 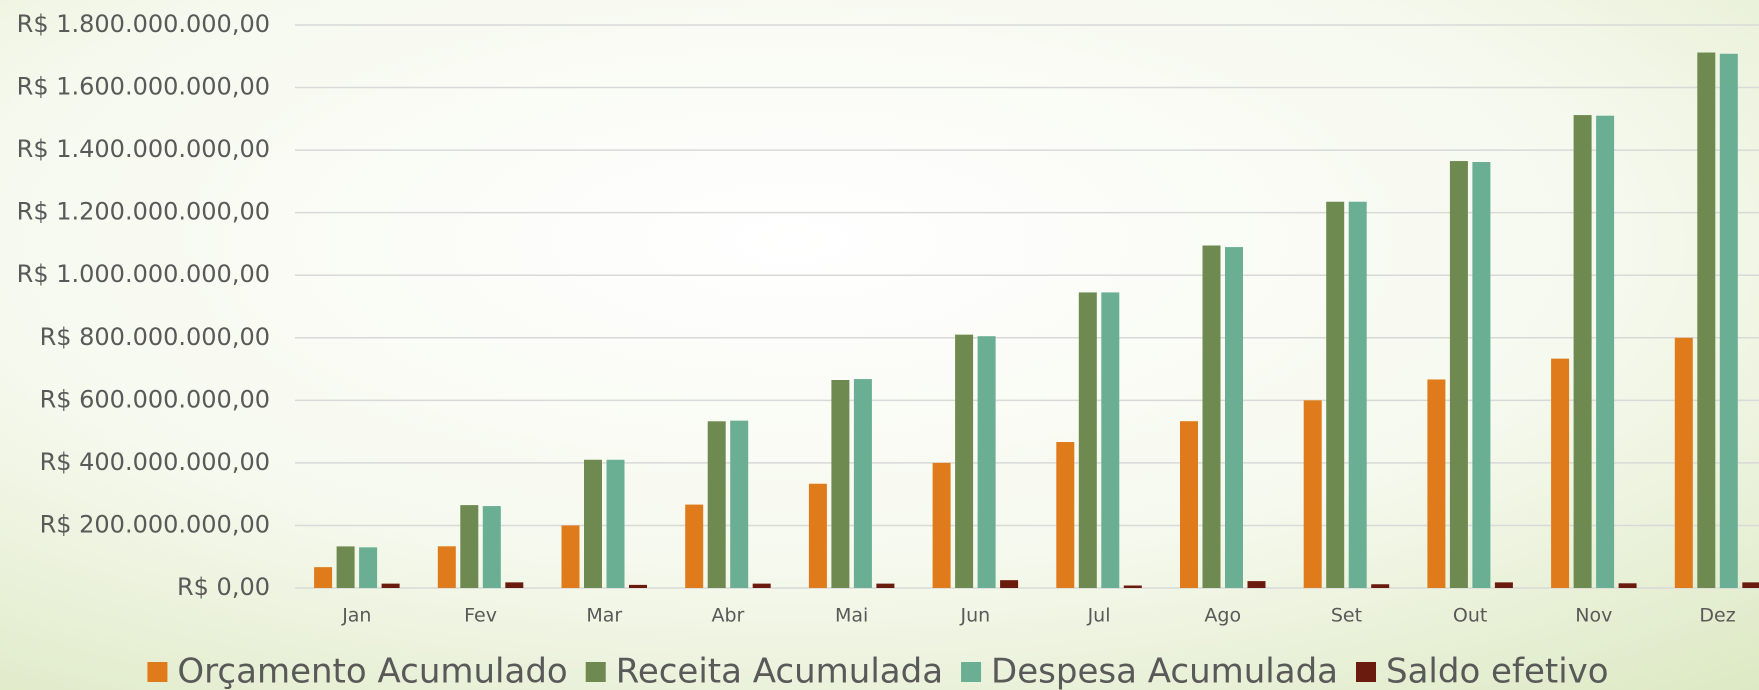 I want to click on x-tick-label: Jan, so click(x=356, y=616).